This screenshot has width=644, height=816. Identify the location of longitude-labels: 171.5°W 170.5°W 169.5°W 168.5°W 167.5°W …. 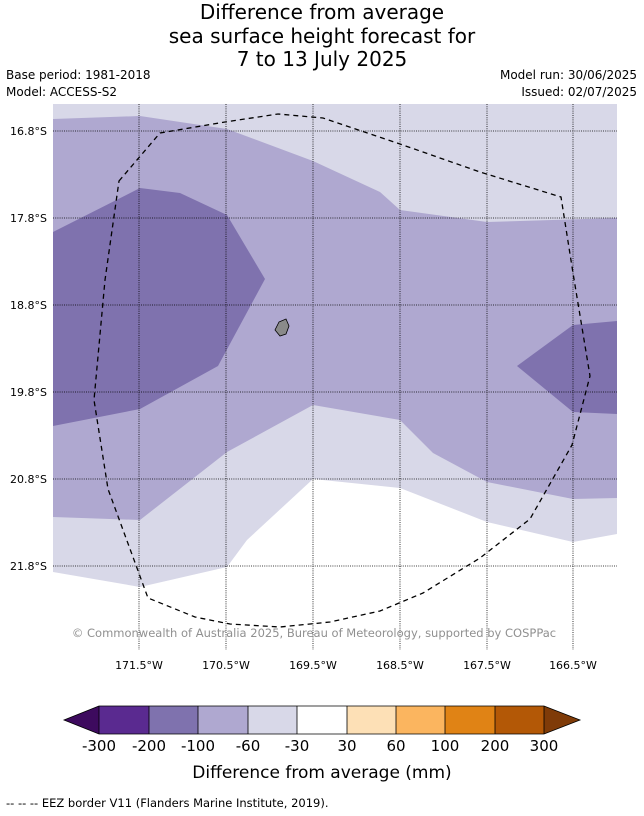
(356, 665).